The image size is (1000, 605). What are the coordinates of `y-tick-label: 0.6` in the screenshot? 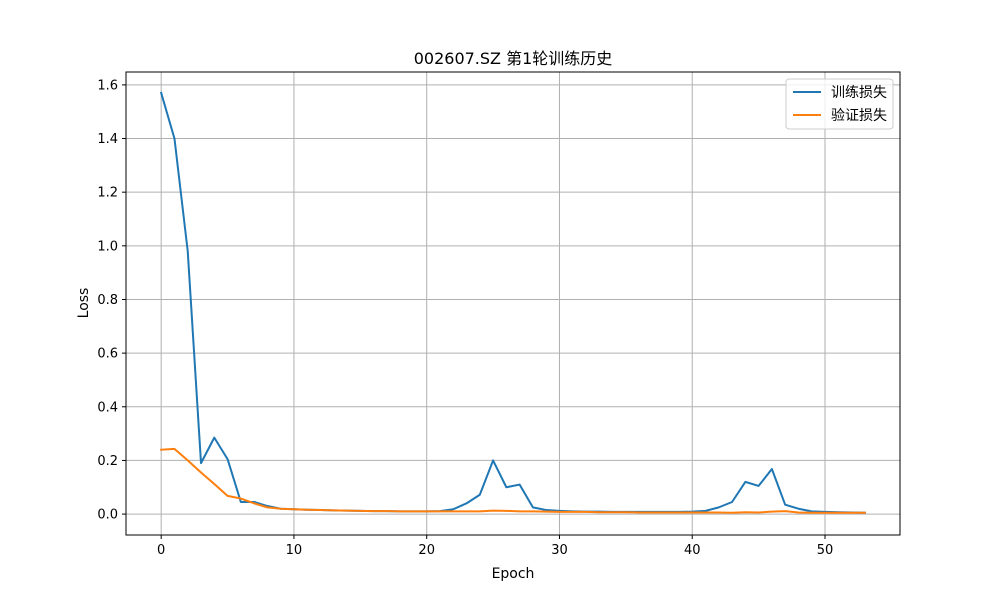 It's located at (107, 354).